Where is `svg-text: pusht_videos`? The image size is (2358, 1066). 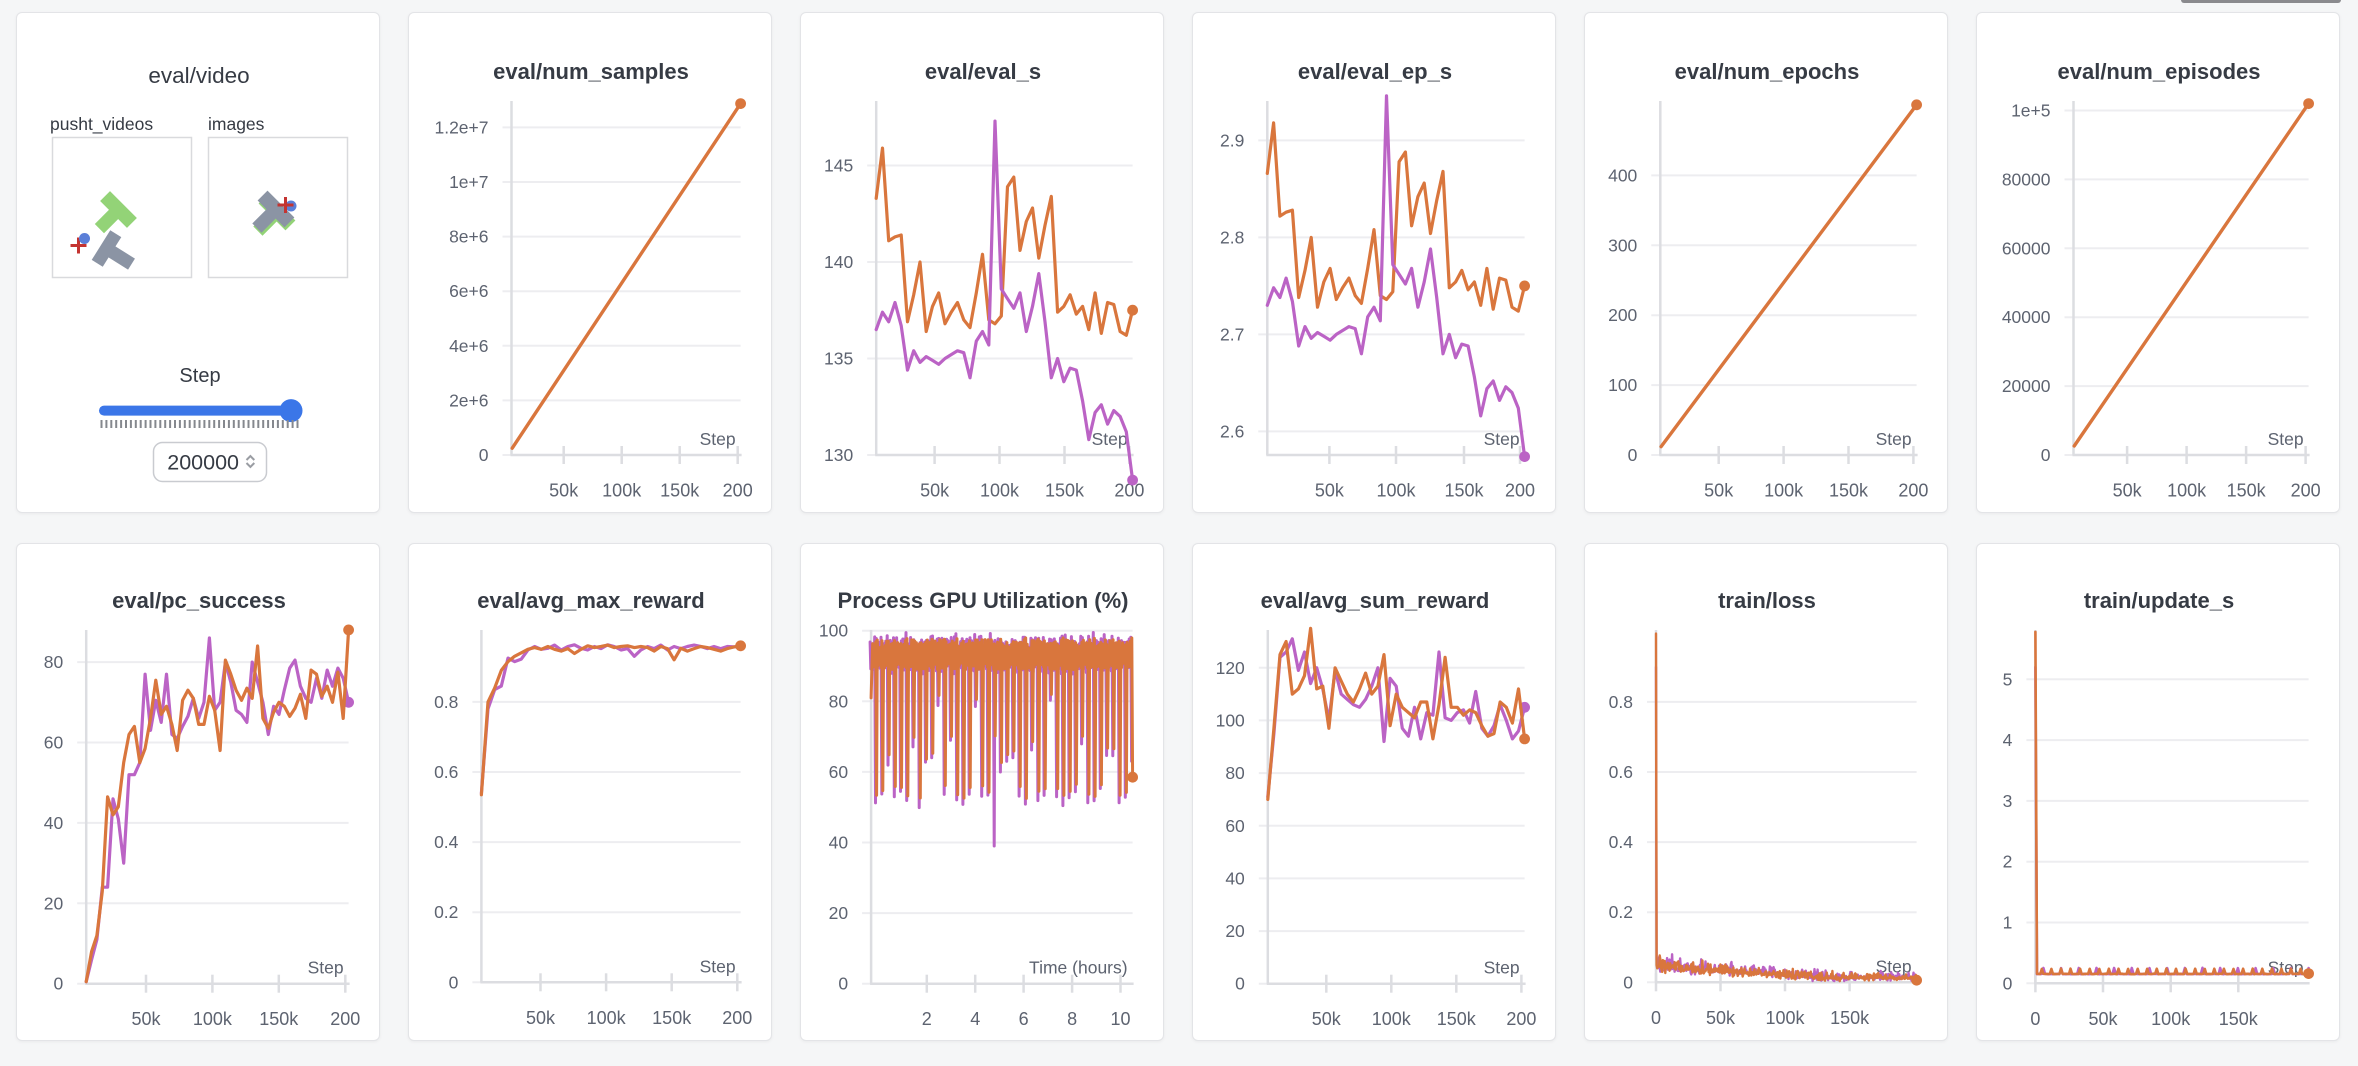 svg-text: pusht_videos is located at coordinates (101, 124).